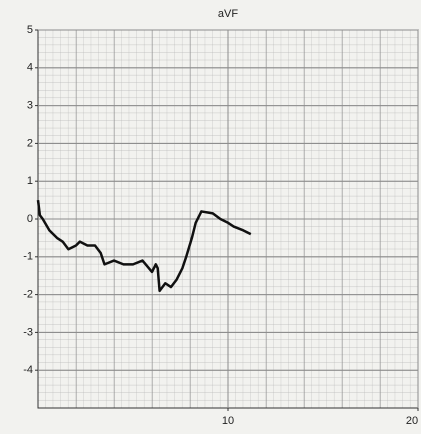 The image size is (421, 434). What do you see at coordinates (30, 143) in the screenshot?
I see `y-tick-label: 2` at bounding box center [30, 143].